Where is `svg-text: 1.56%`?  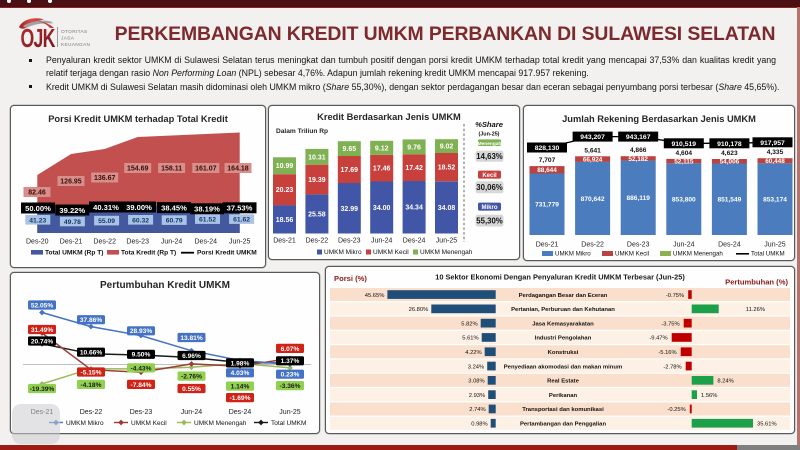
svg-text: 1.56% is located at coordinates (709, 396).